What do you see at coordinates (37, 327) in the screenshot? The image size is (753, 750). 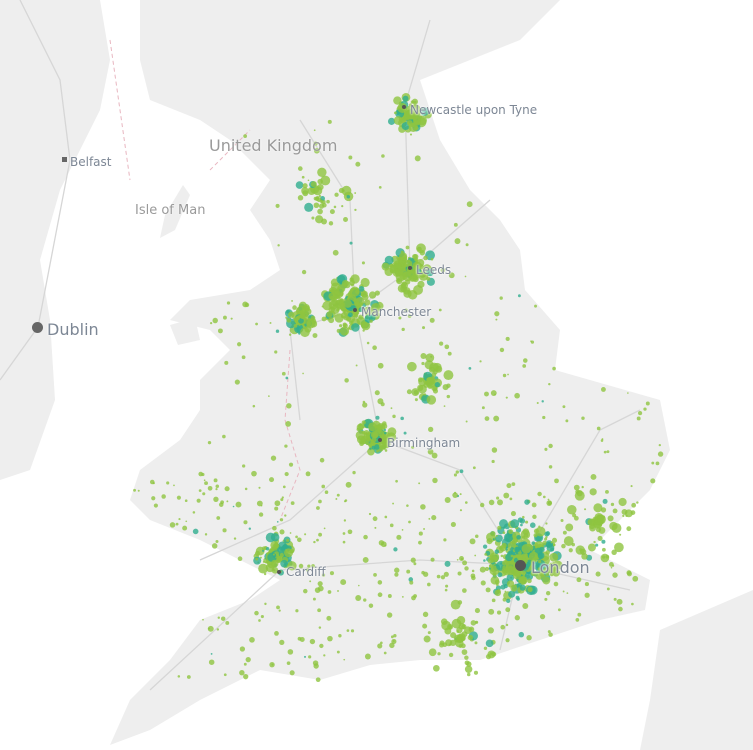 I see `city-marker-dublin` at bounding box center [37, 327].